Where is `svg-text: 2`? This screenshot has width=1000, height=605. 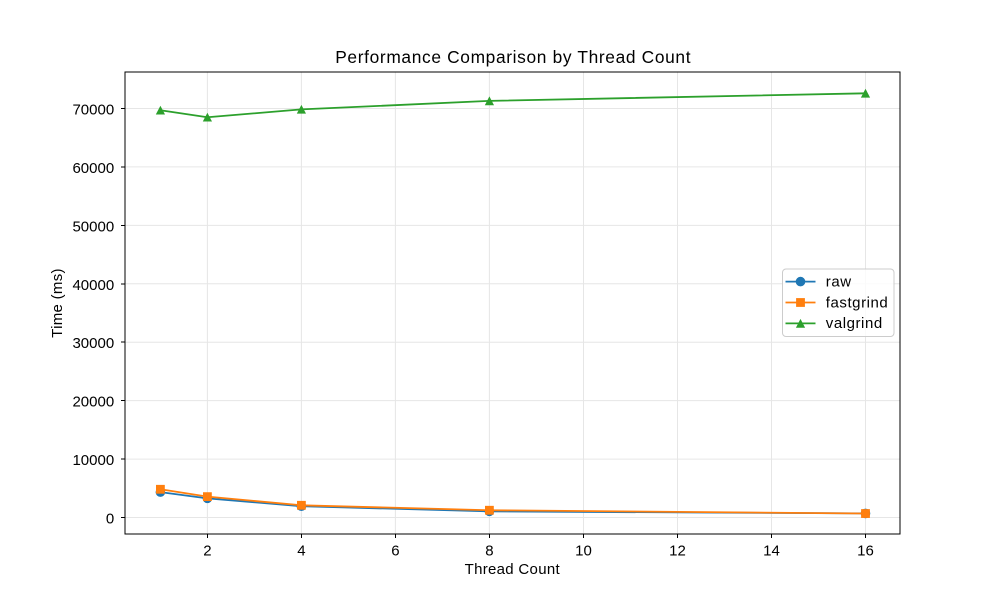
svg-text: 2 is located at coordinates (207, 550).